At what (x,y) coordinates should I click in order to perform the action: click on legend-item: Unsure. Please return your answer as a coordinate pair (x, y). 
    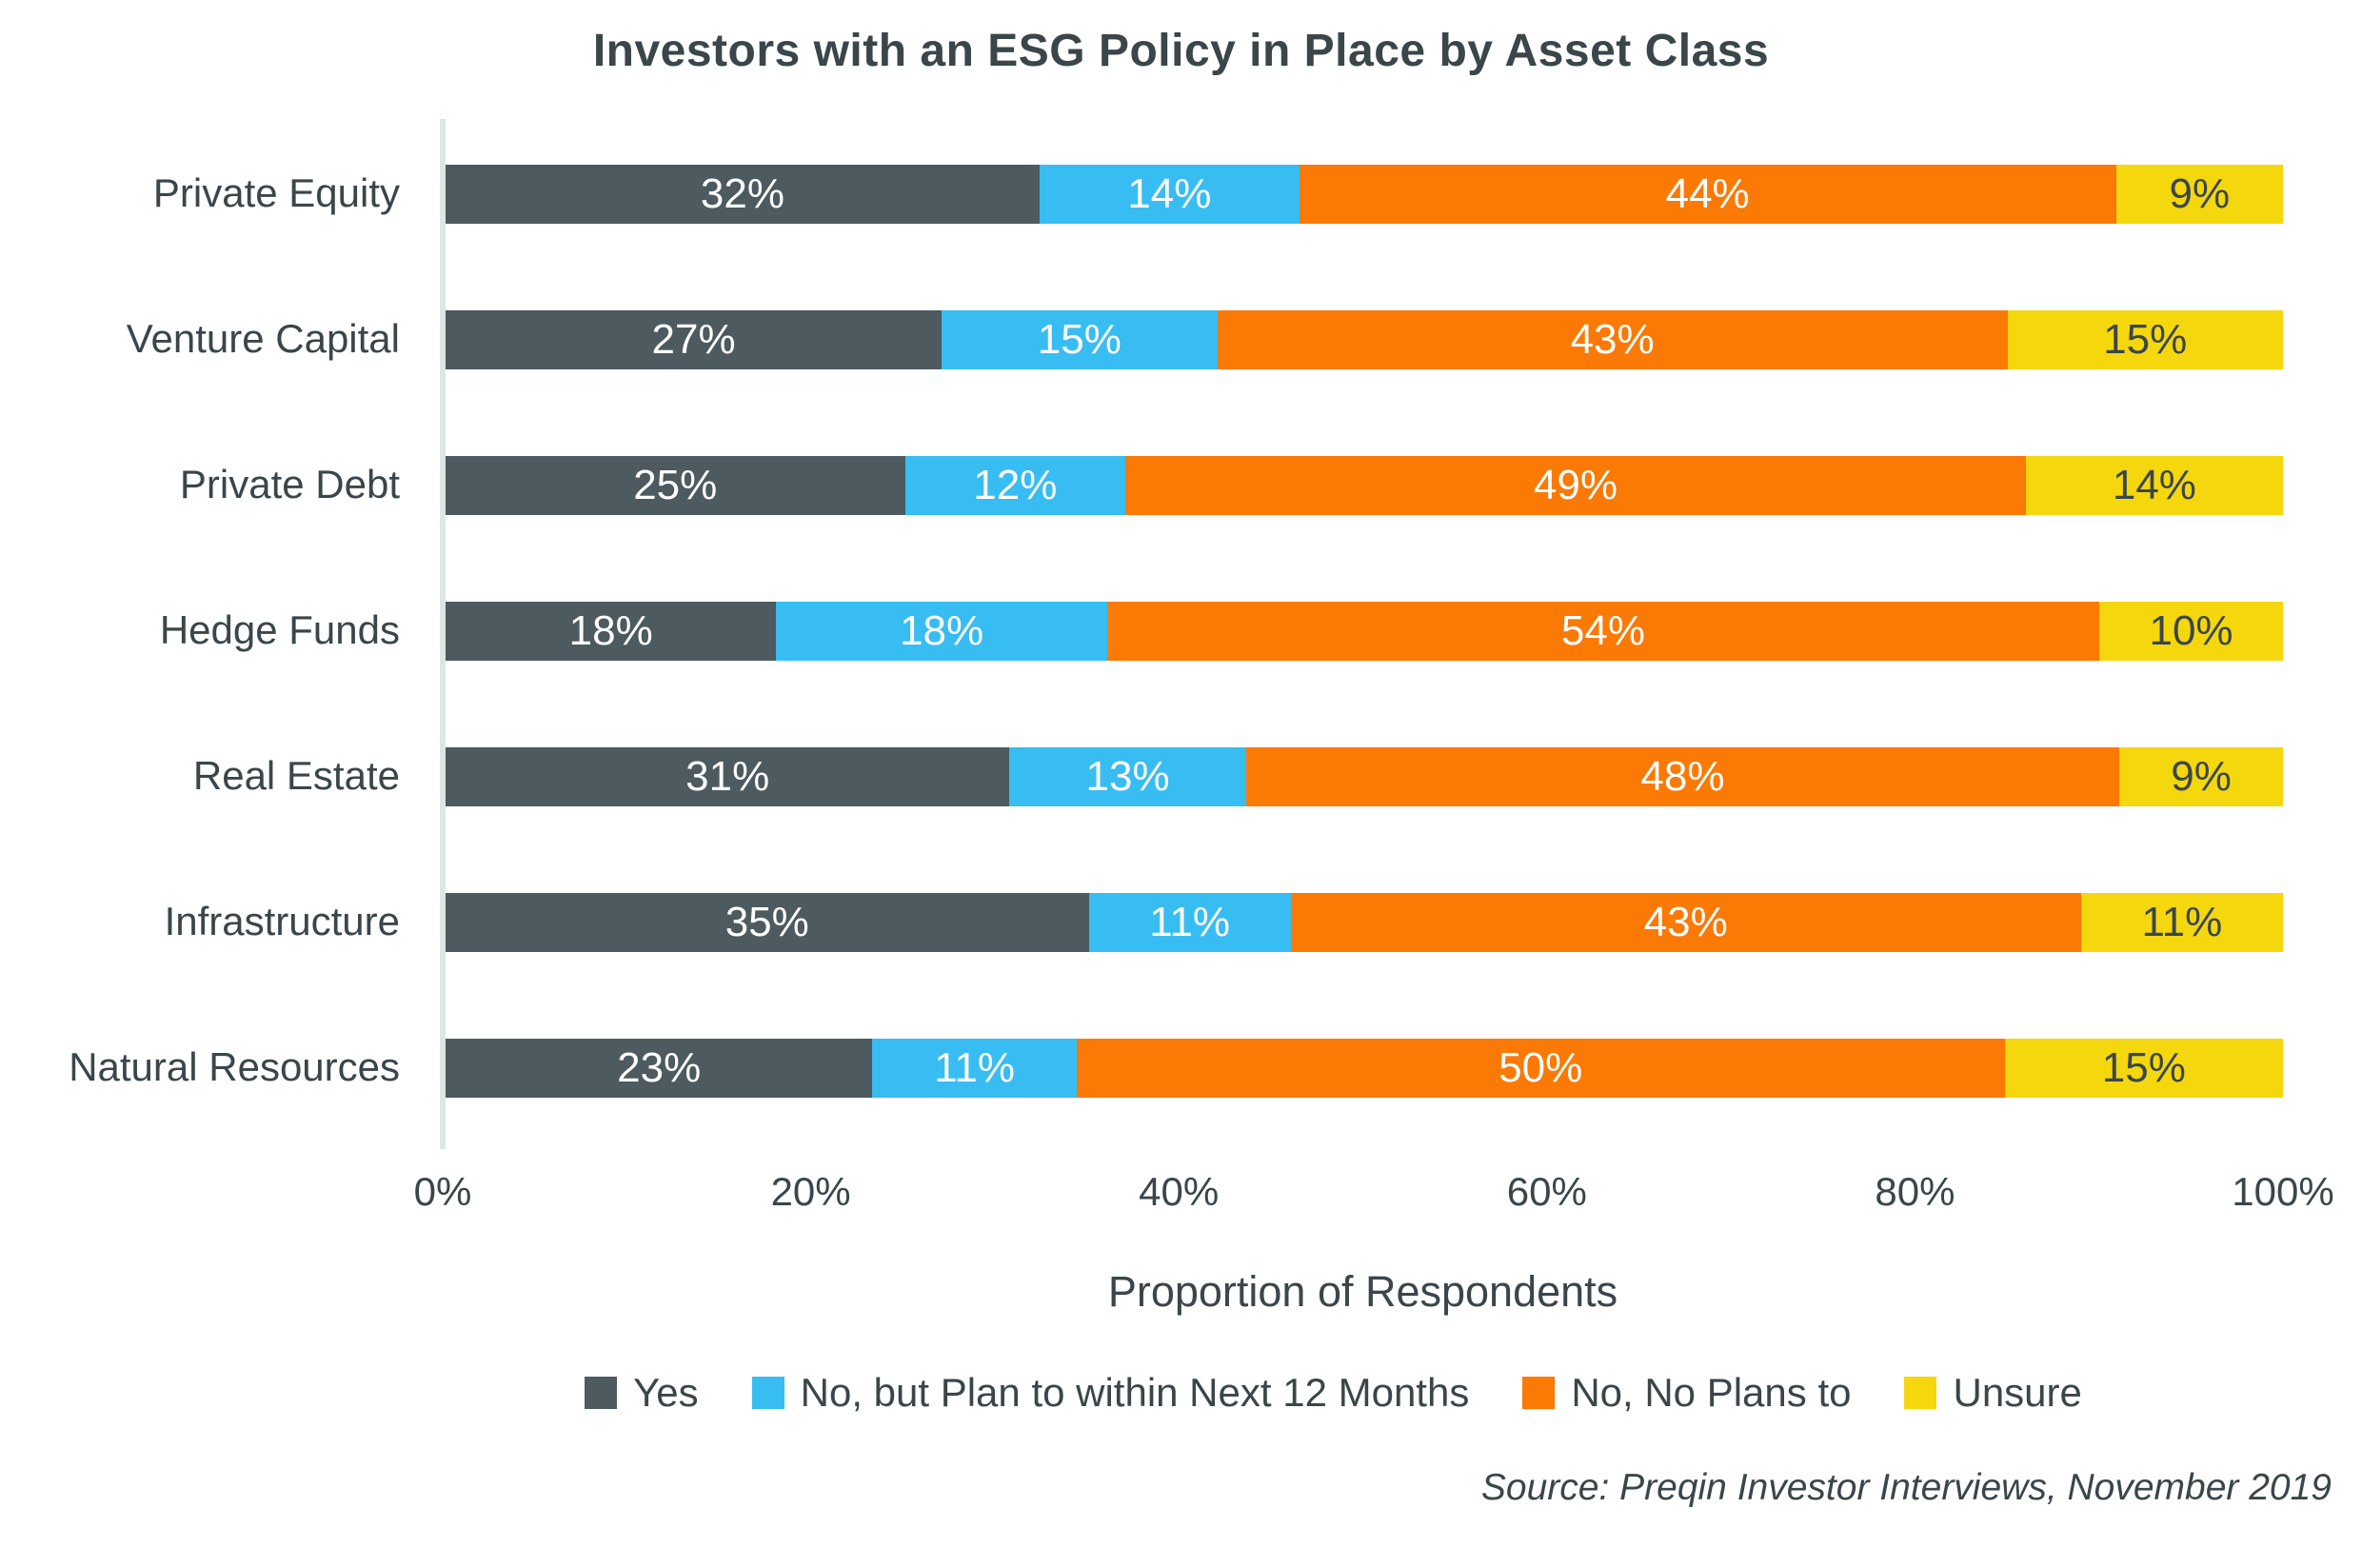
    Looking at the image, I should click on (1993, 1393).